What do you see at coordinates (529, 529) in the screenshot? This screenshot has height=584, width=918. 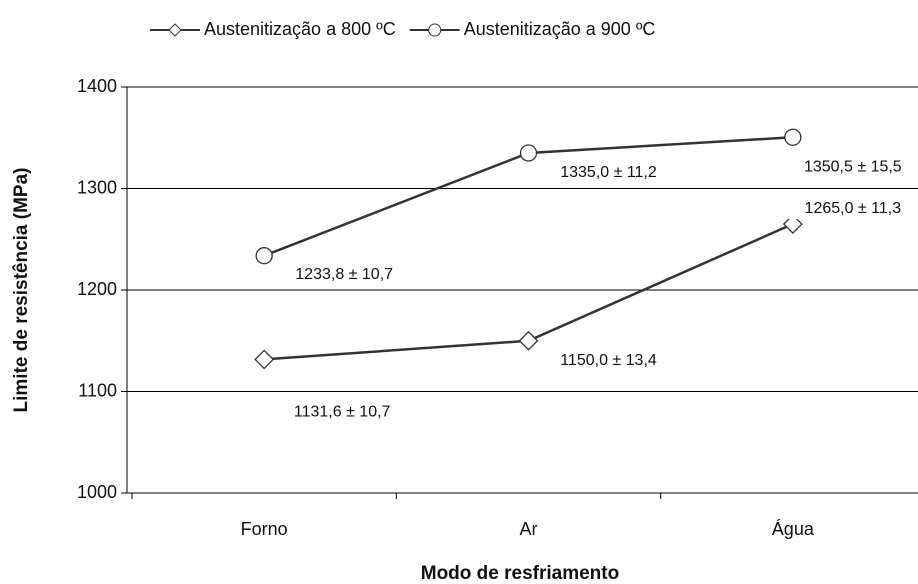 I see `x-tick-label: Ar` at bounding box center [529, 529].